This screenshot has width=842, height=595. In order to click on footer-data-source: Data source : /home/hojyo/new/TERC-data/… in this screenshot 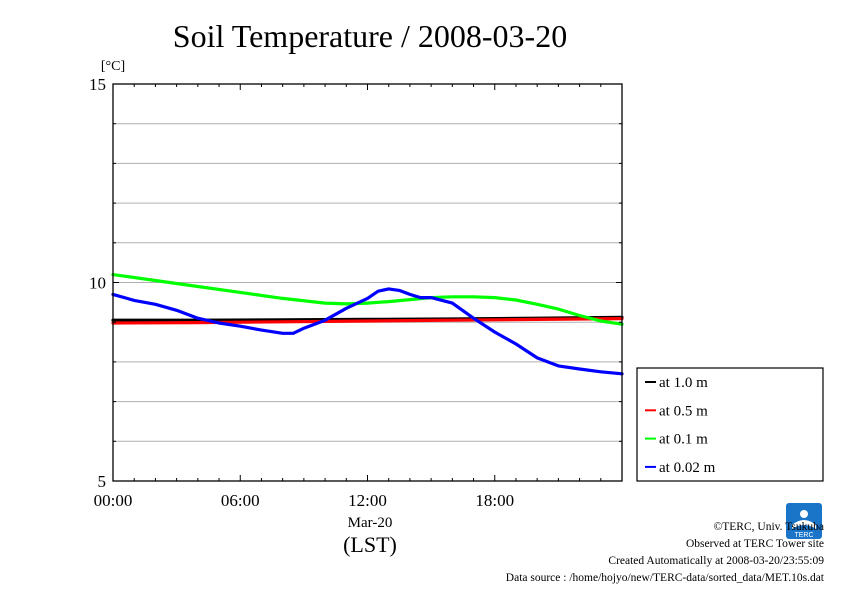, I will do `click(664, 578)`.